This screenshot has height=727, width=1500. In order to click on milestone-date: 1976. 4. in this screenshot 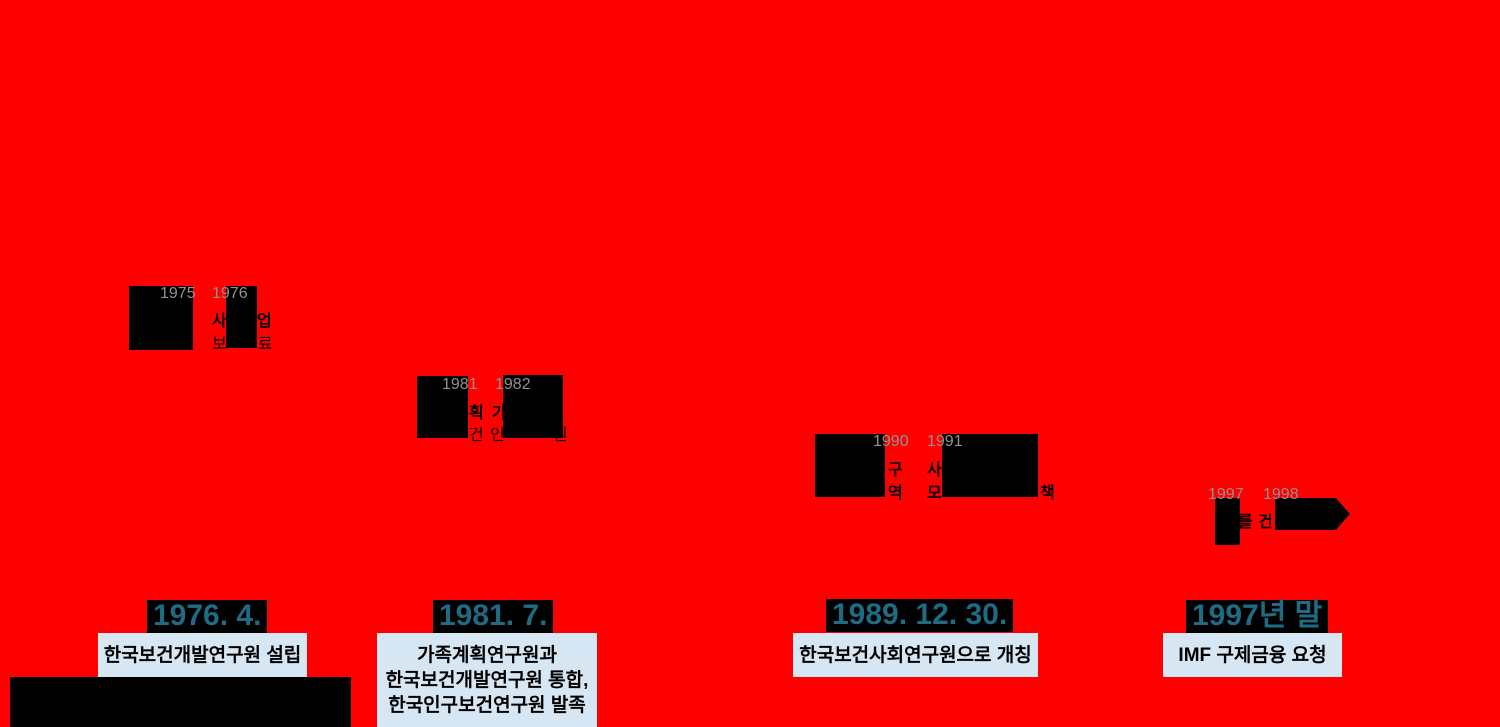, I will do `click(207, 616)`.